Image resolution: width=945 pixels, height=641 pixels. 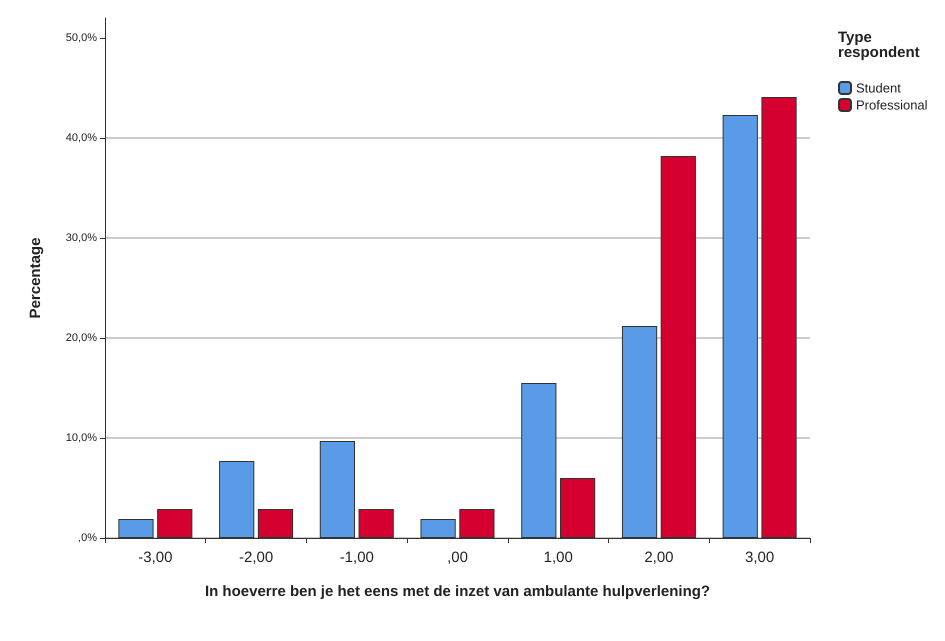 What do you see at coordinates (457, 591) in the screenshot?
I see `x-axis-title: In hoeverre ben je het eens met de inzet van ambulante hulpverlening?` at bounding box center [457, 591].